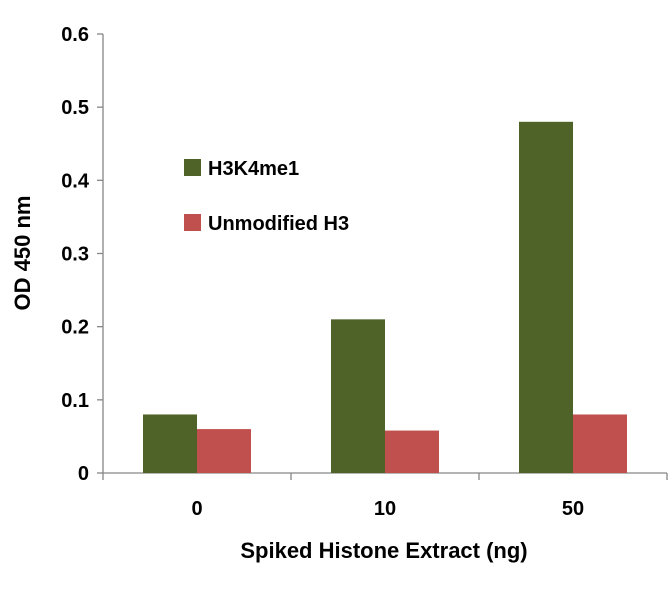  What do you see at coordinates (75, 401) in the screenshot?
I see `y-tick-label: 0.1` at bounding box center [75, 401].